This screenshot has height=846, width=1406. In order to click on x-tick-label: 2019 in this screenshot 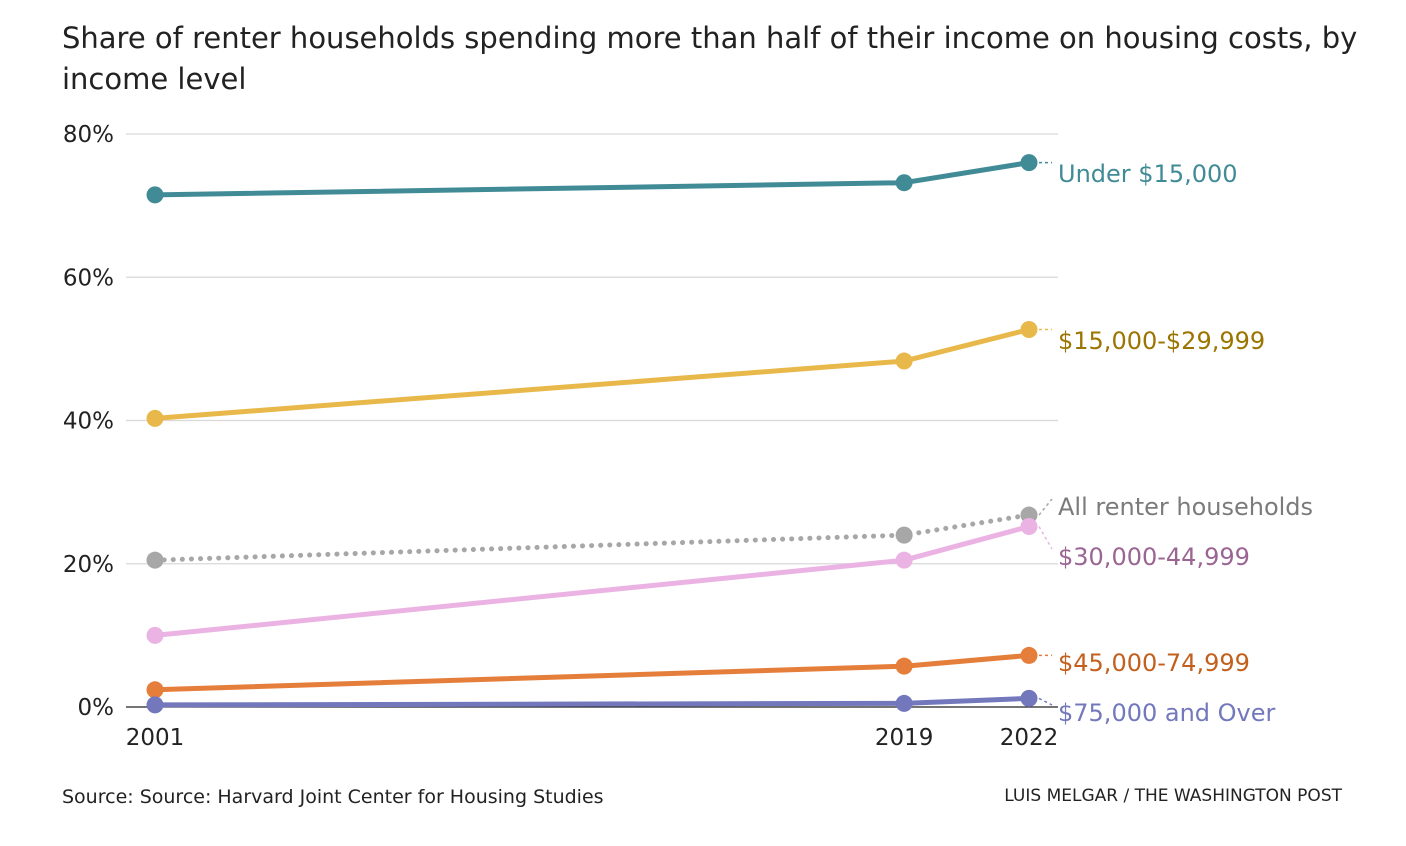, I will do `click(904, 738)`.